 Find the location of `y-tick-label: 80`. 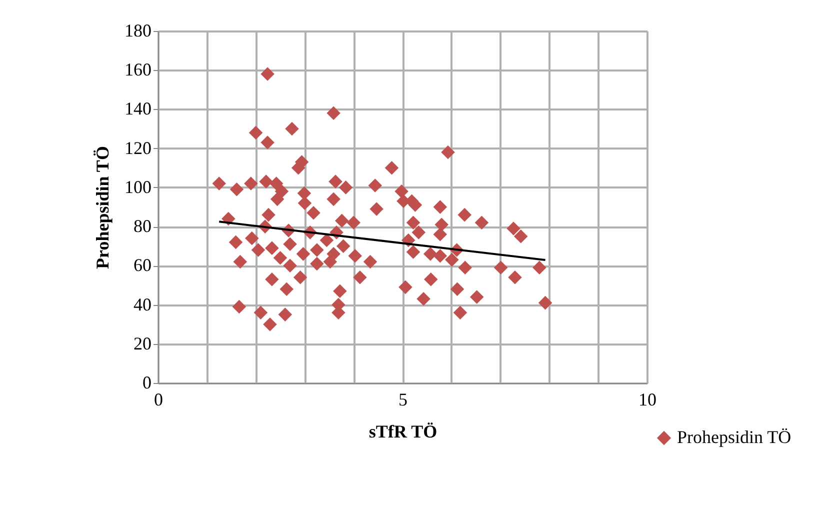

y-tick-label: 80 is located at coordinates (143, 226).